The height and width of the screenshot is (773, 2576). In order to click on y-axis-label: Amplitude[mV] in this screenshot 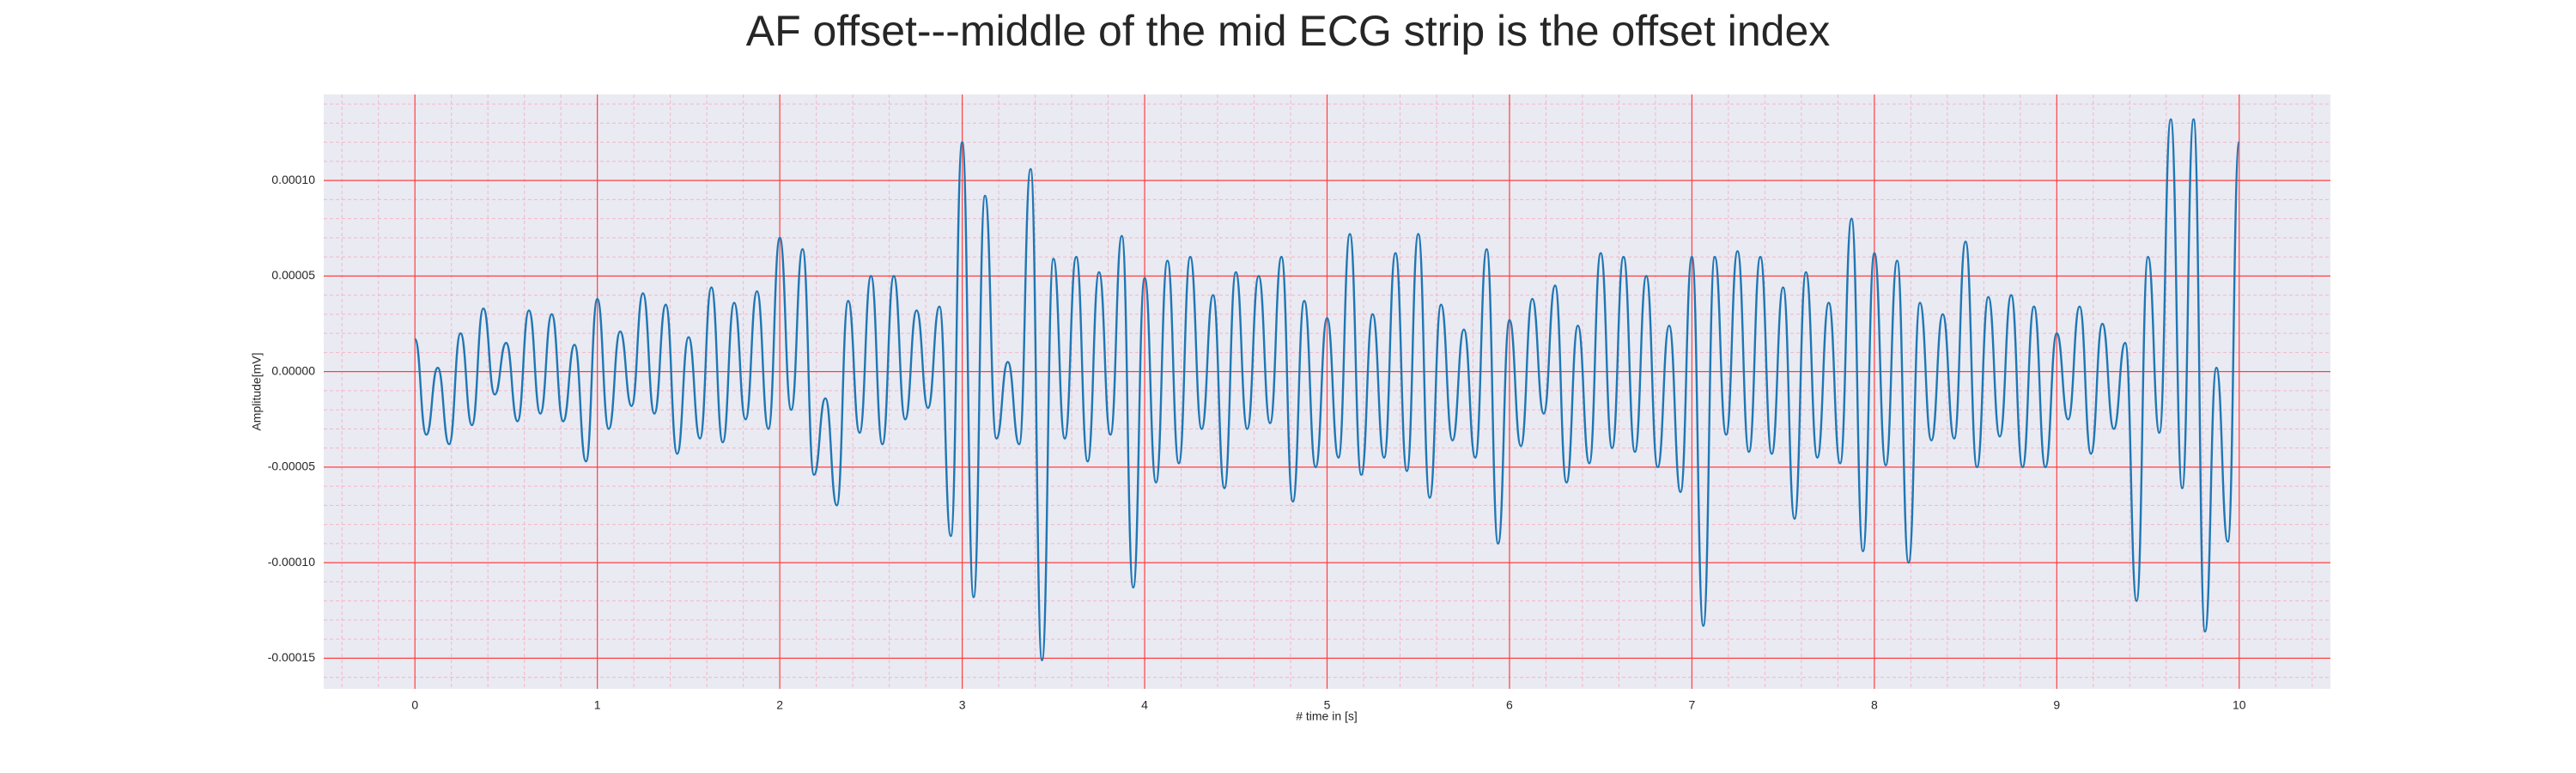, I will do `click(257, 391)`.